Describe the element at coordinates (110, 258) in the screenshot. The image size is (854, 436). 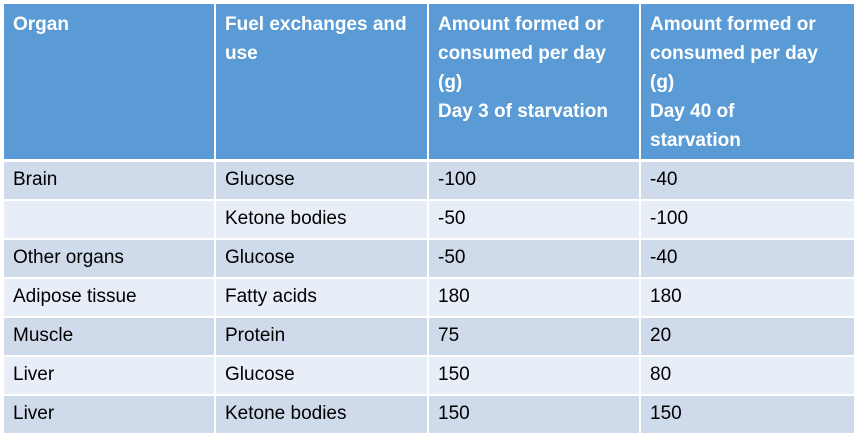
I see `cell-organ: Other organs` at that location.